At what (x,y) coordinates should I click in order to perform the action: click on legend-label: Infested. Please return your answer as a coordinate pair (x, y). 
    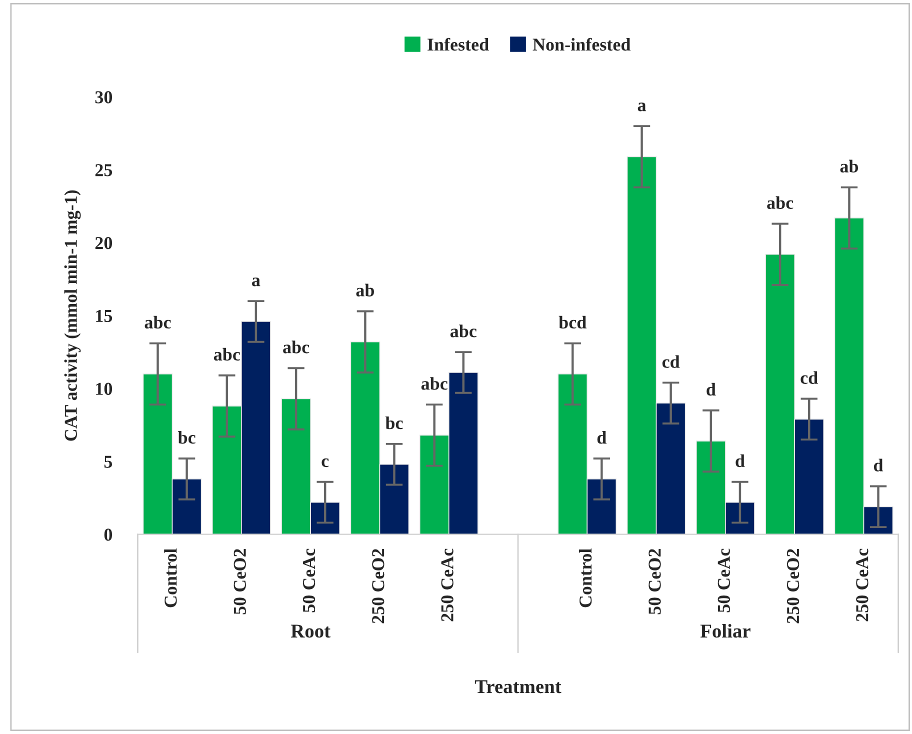
    Looking at the image, I should click on (458, 44).